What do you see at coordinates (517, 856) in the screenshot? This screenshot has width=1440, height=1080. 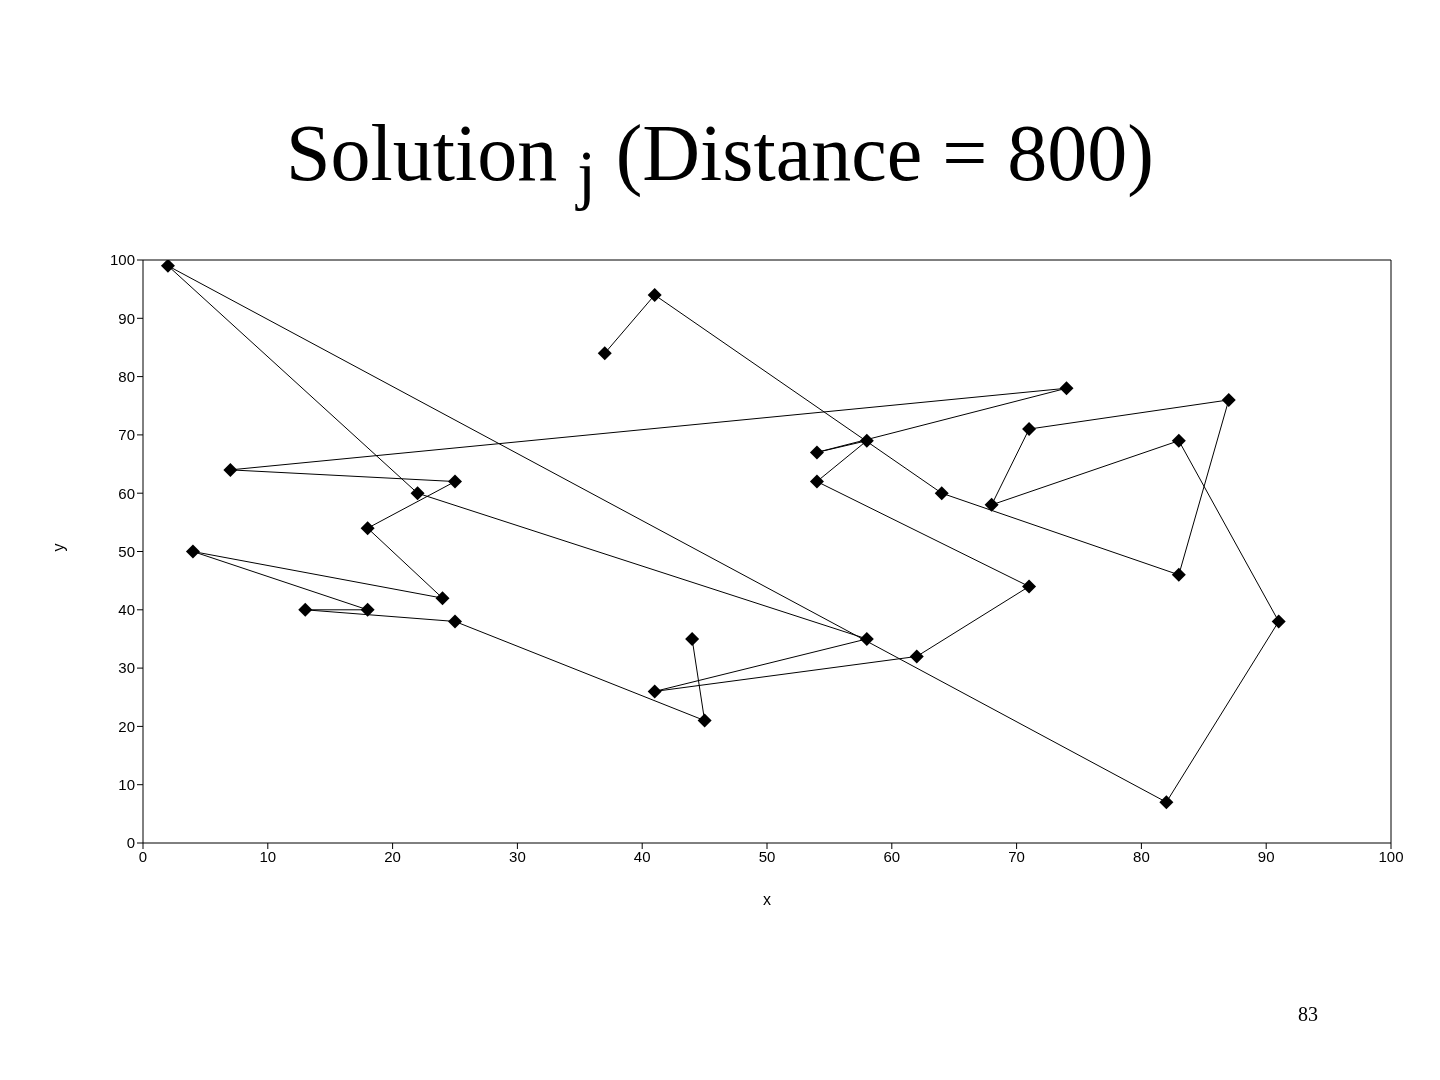 I see `x-tick-label: 30` at bounding box center [517, 856].